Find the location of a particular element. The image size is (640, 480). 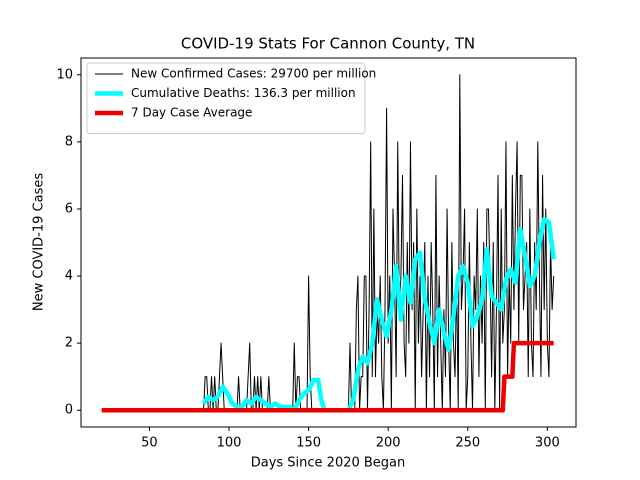

x-tick-label: 250 is located at coordinates (467, 443).